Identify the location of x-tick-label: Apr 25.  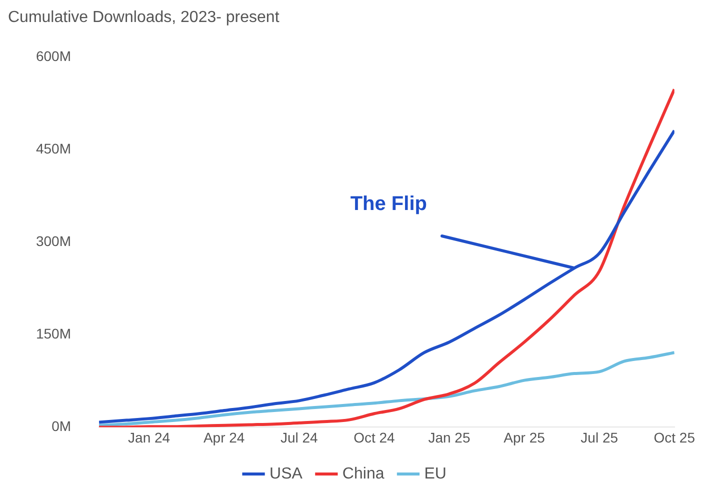
(525, 437).